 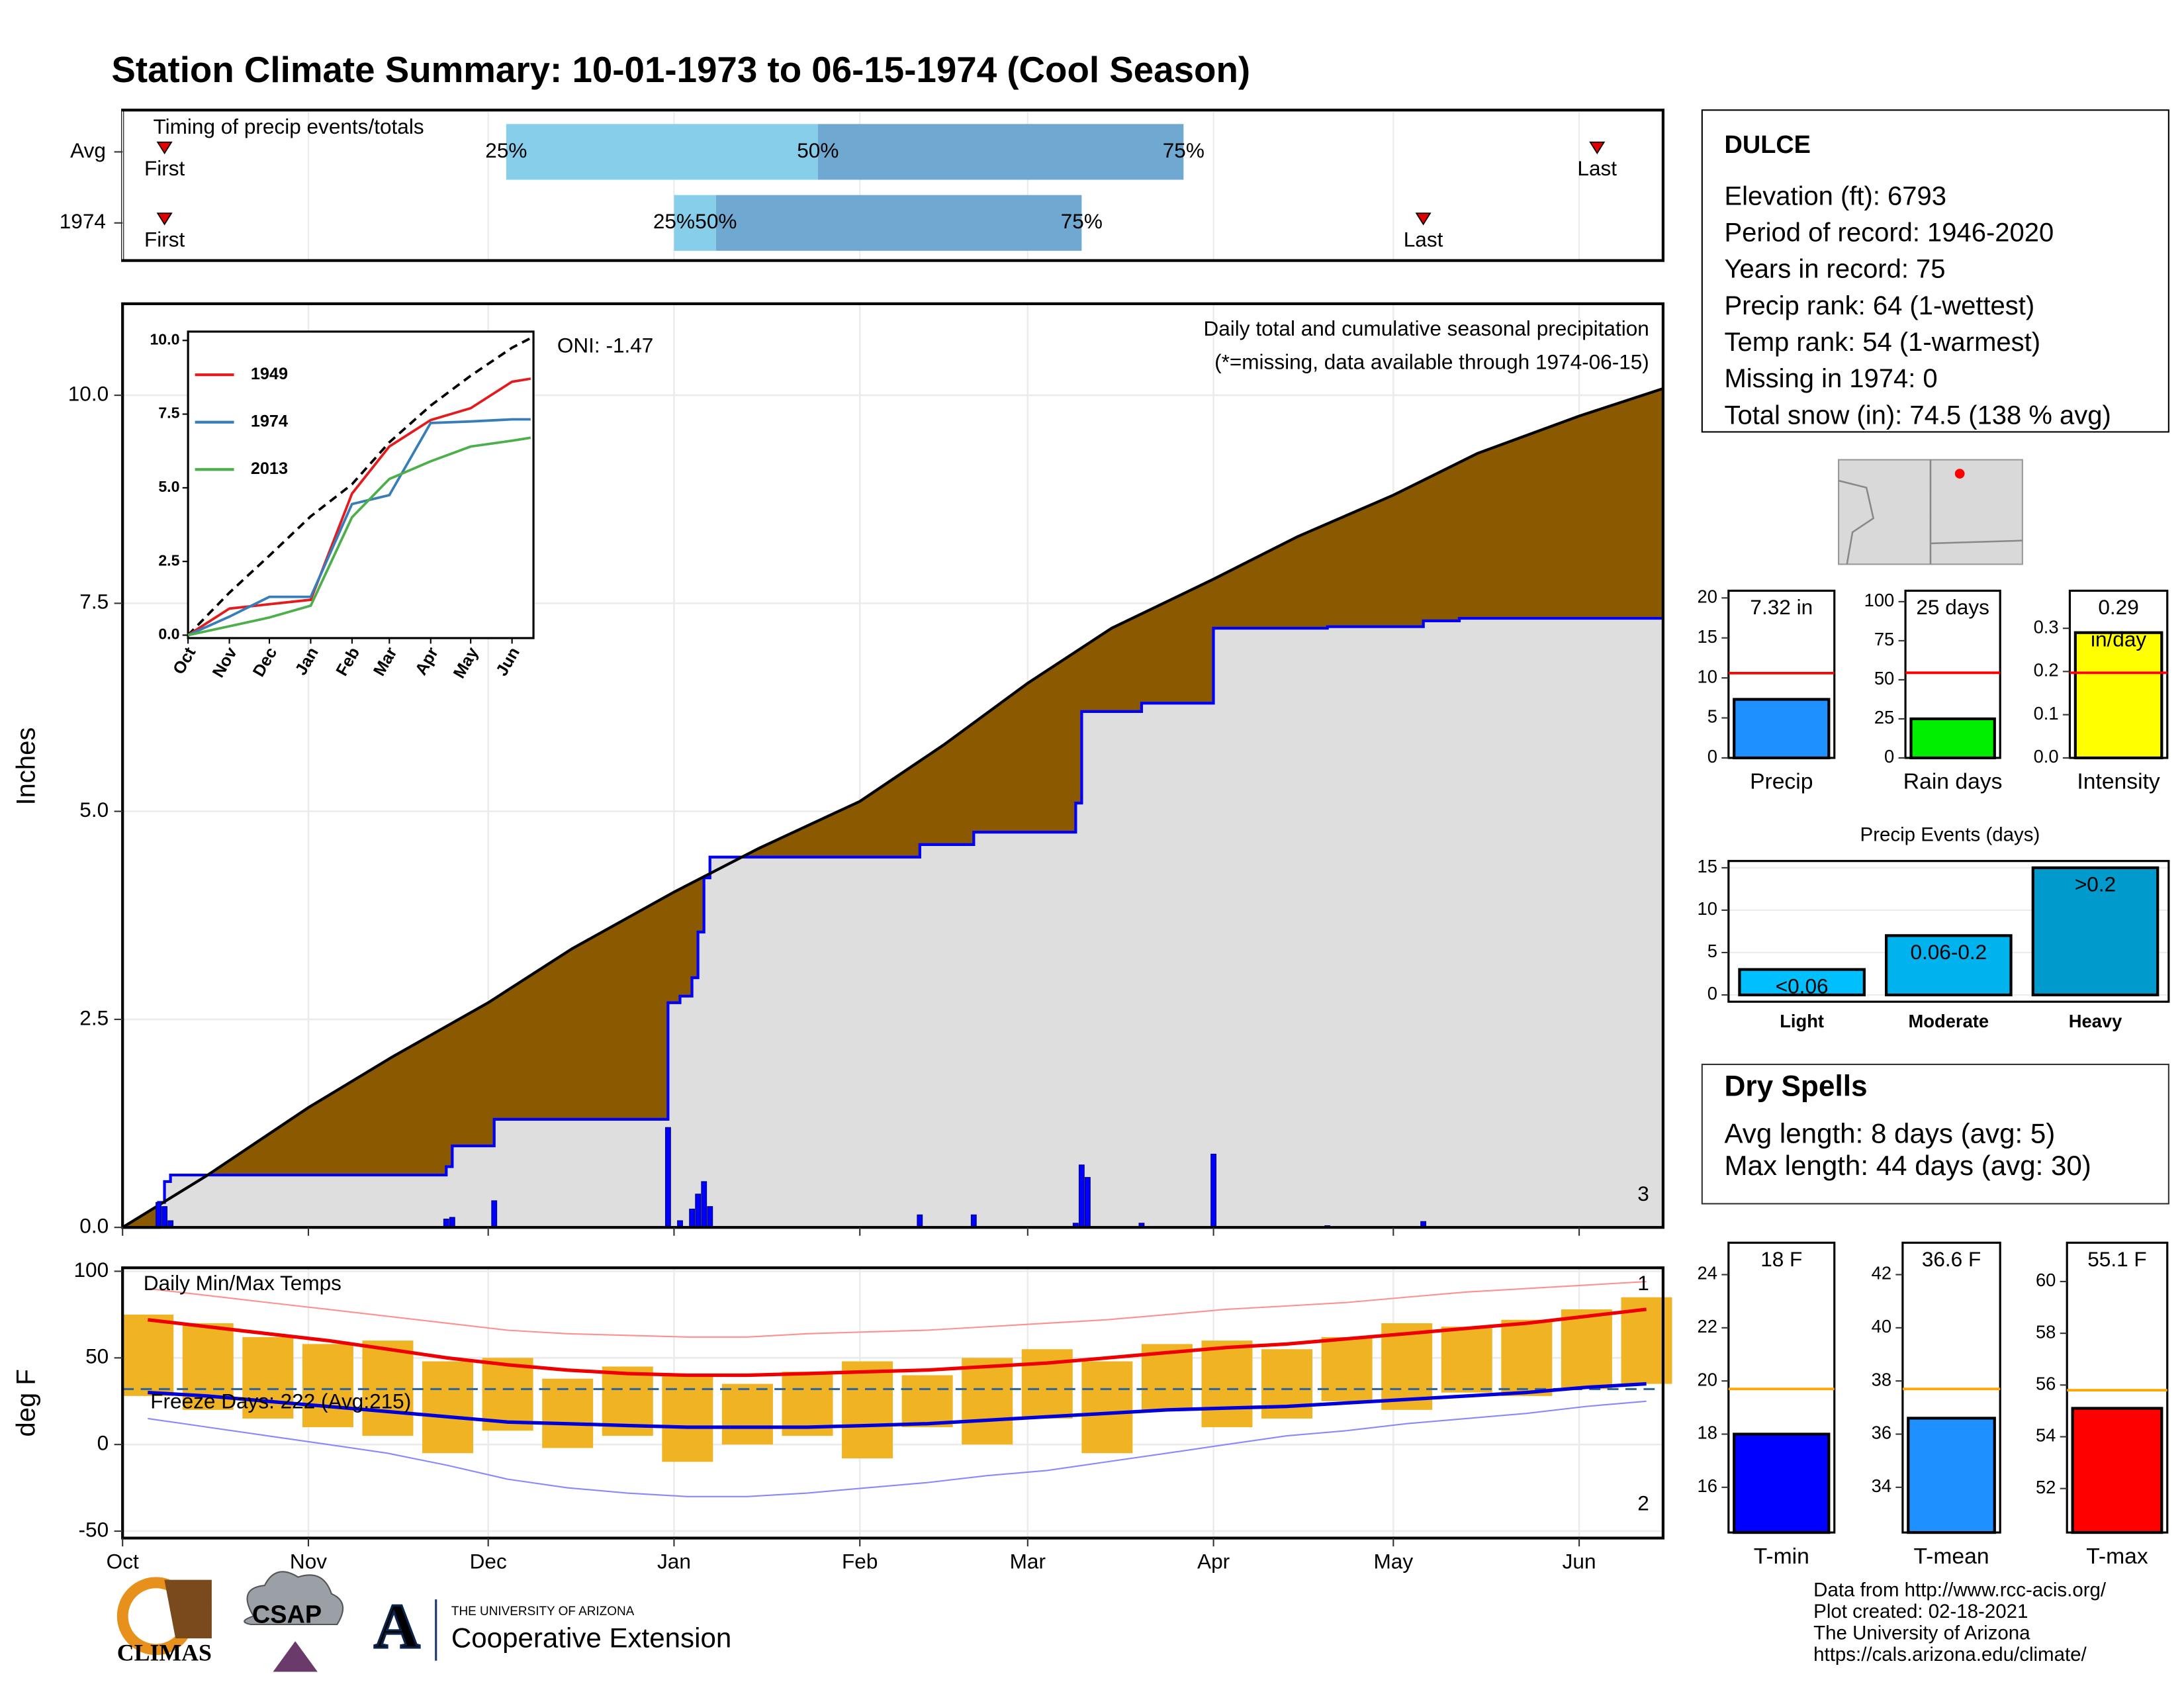 What do you see at coordinates (1908, 1165) in the screenshot?
I see `dry-spells-line: Max length: 44 days (avg: 30)` at bounding box center [1908, 1165].